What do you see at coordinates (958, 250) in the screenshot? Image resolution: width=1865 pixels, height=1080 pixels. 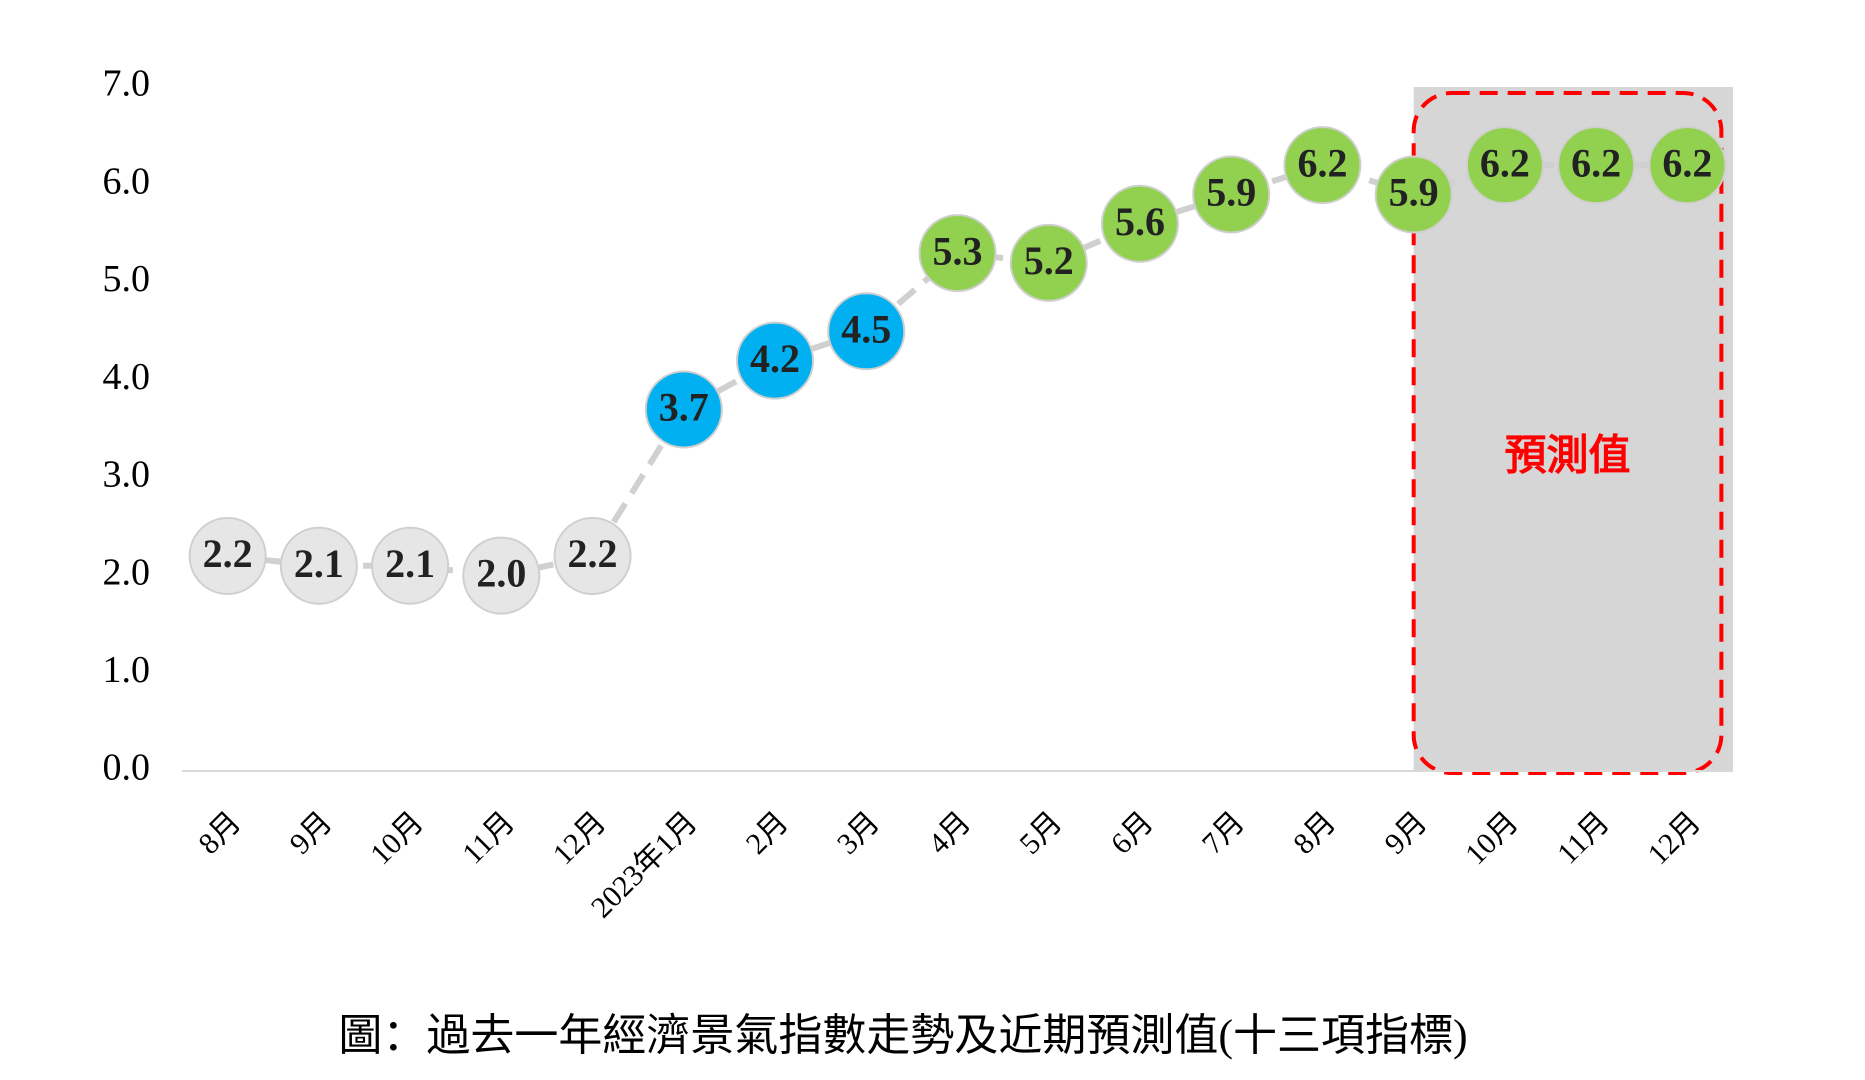 I see `data-label: 5.3` at bounding box center [958, 250].